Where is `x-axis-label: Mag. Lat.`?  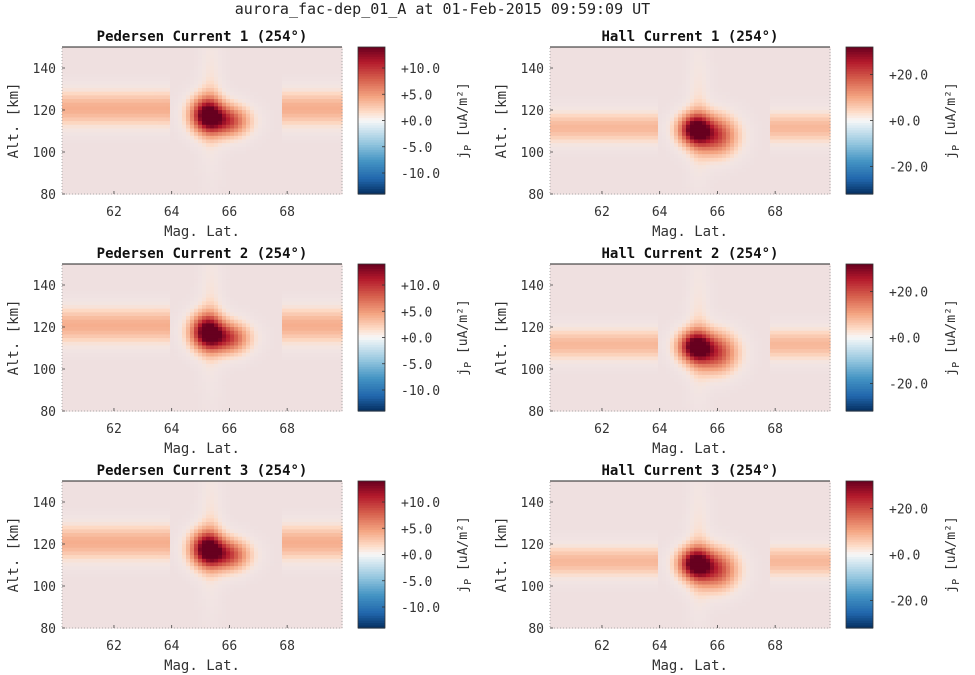 x-axis-label: Mag. Lat. is located at coordinates (202, 232).